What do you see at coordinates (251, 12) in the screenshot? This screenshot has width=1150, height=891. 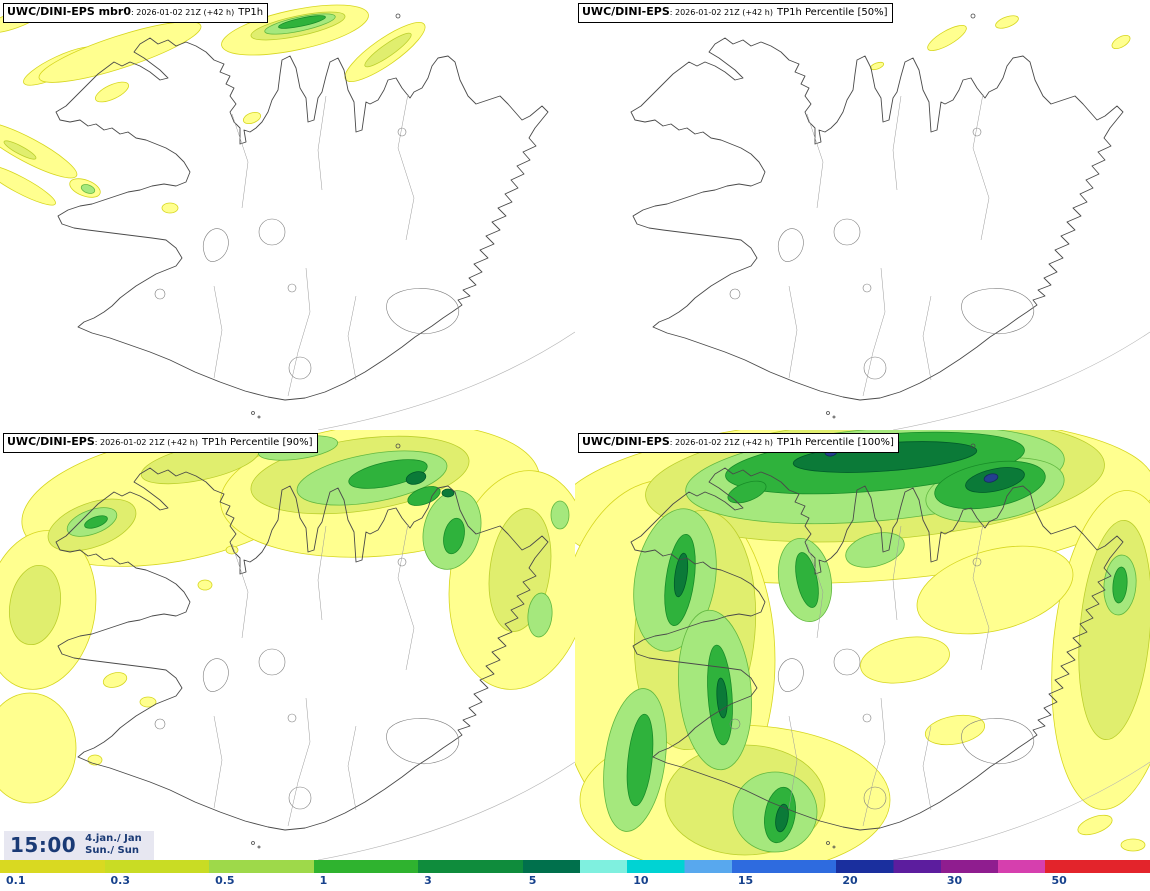 I see `param-name: TP1h` at bounding box center [251, 12].